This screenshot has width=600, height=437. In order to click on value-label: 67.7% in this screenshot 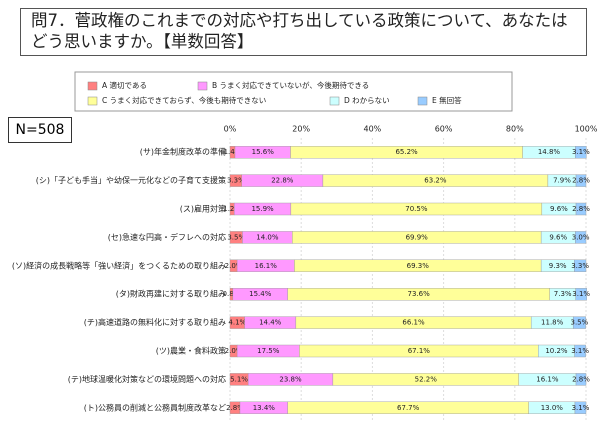, I will do `click(408, 408)`.